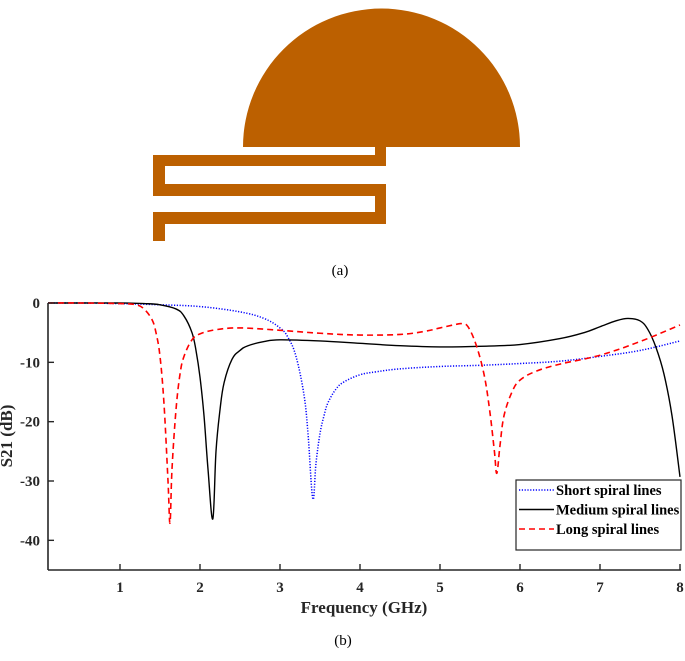  What do you see at coordinates (607, 530) in the screenshot?
I see `legend-label: Long spiral lines` at bounding box center [607, 530].